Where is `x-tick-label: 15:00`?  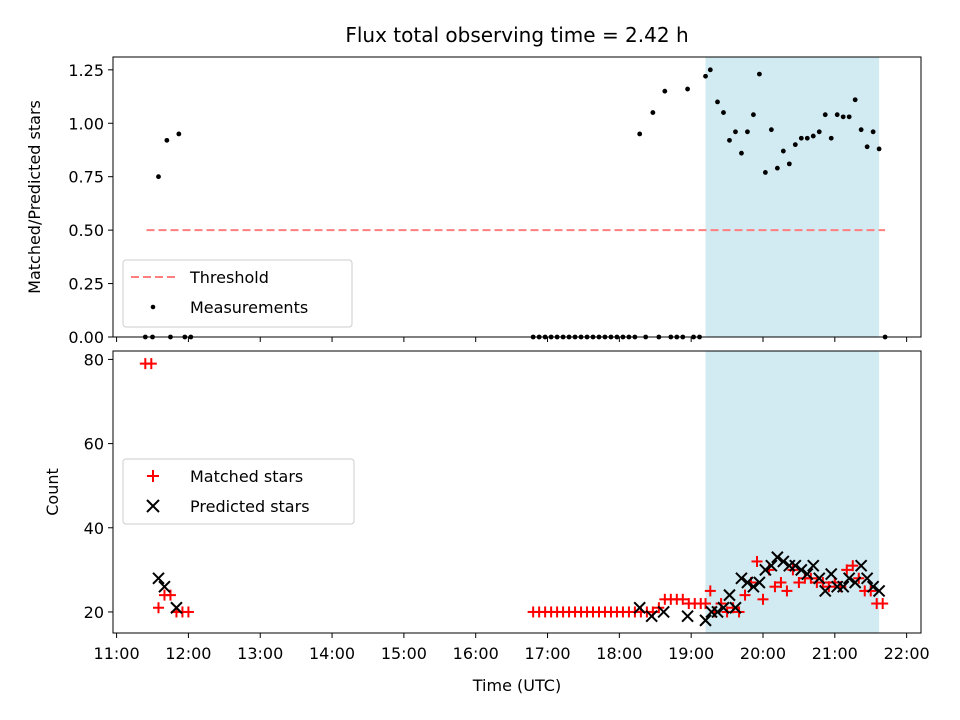
x-tick-label: 15:00 is located at coordinates (404, 653).